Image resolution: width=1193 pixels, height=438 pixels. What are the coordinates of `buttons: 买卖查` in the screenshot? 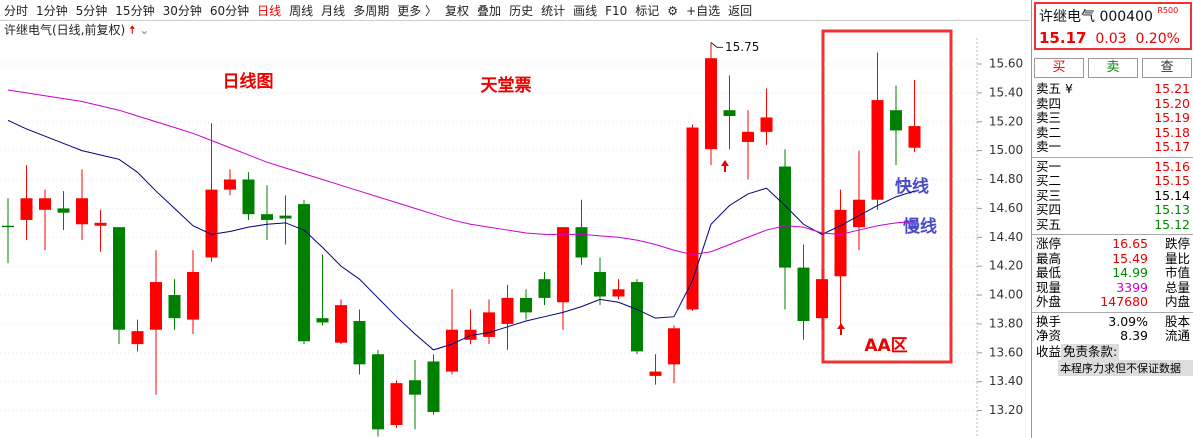 It's located at (1113, 68).